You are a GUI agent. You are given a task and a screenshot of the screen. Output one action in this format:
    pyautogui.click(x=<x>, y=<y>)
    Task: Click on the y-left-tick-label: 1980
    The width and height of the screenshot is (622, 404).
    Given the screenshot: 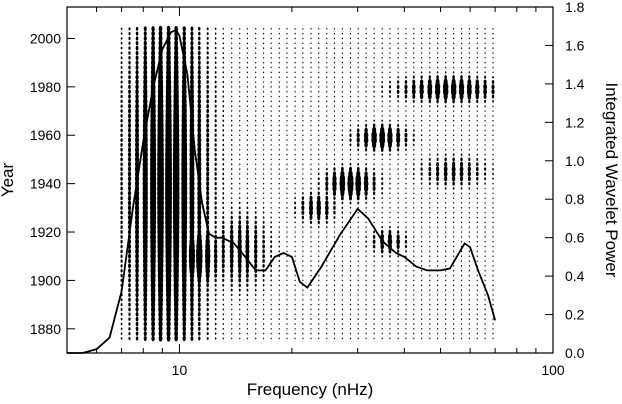 What is the action you would take?
    pyautogui.click(x=45, y=87)
    